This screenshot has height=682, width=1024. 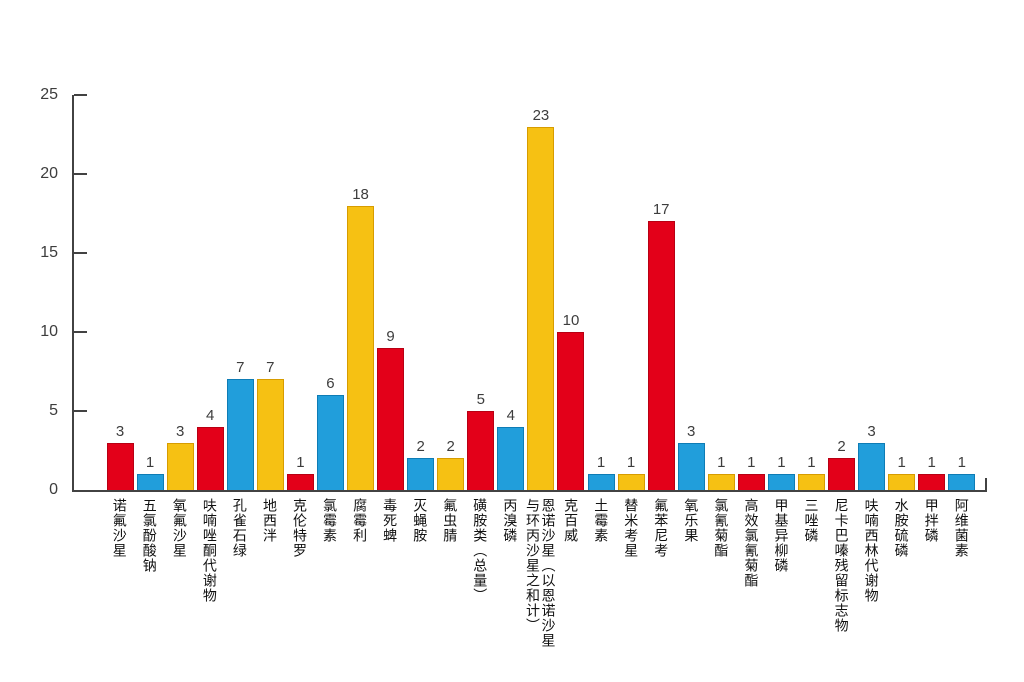 I want to click on x-label-cell: 恩诺沙星（以恩诺沙星 与环丙沙星之和计）, so click(x=539, y=573).